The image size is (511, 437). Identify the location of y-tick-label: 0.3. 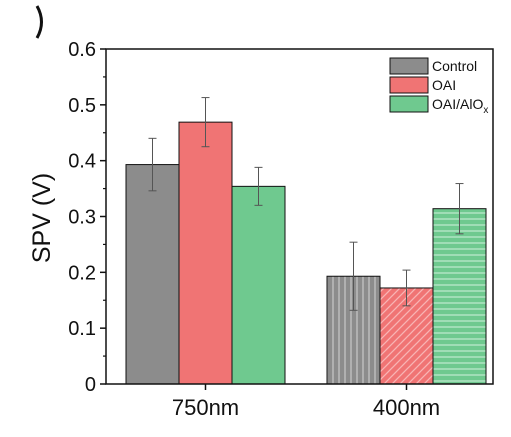
(82, 218).